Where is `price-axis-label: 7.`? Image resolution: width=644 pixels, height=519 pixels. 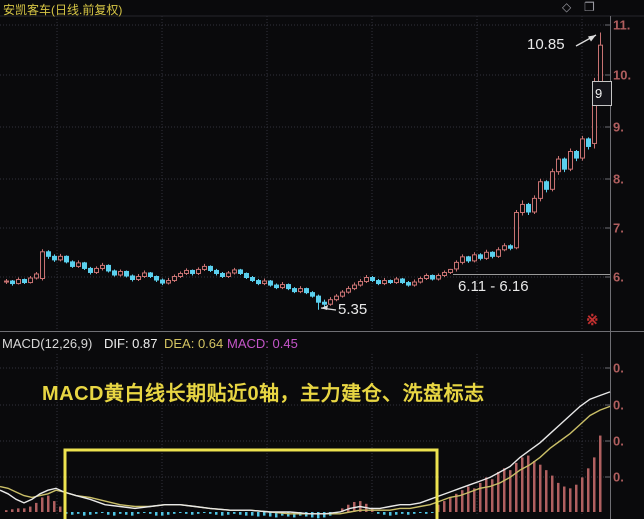
price-axis-label: 7. is located at coordinates (618, 228).